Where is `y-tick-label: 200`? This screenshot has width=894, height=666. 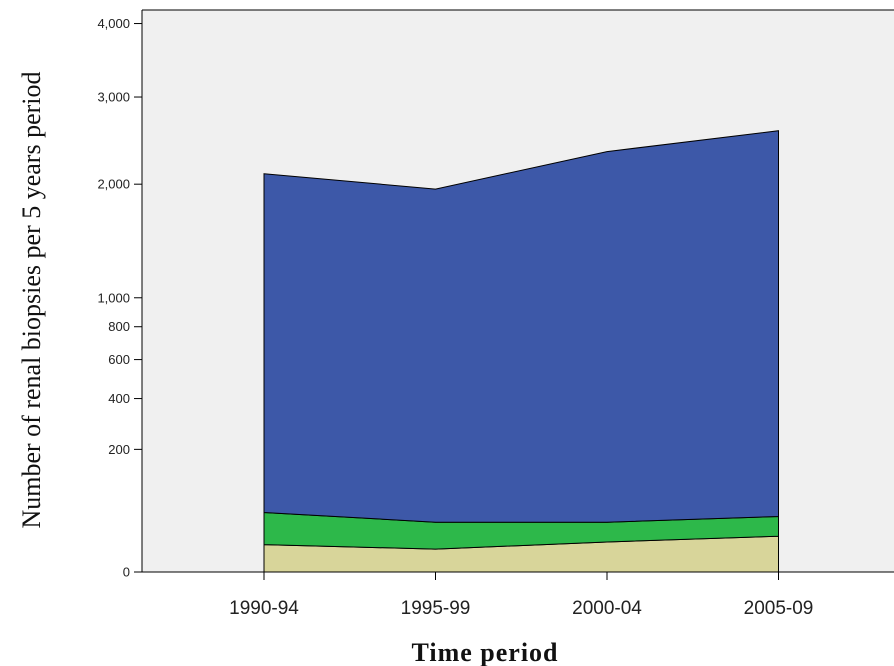
y-tick-label: 200 is located at coordinates (119, 449).